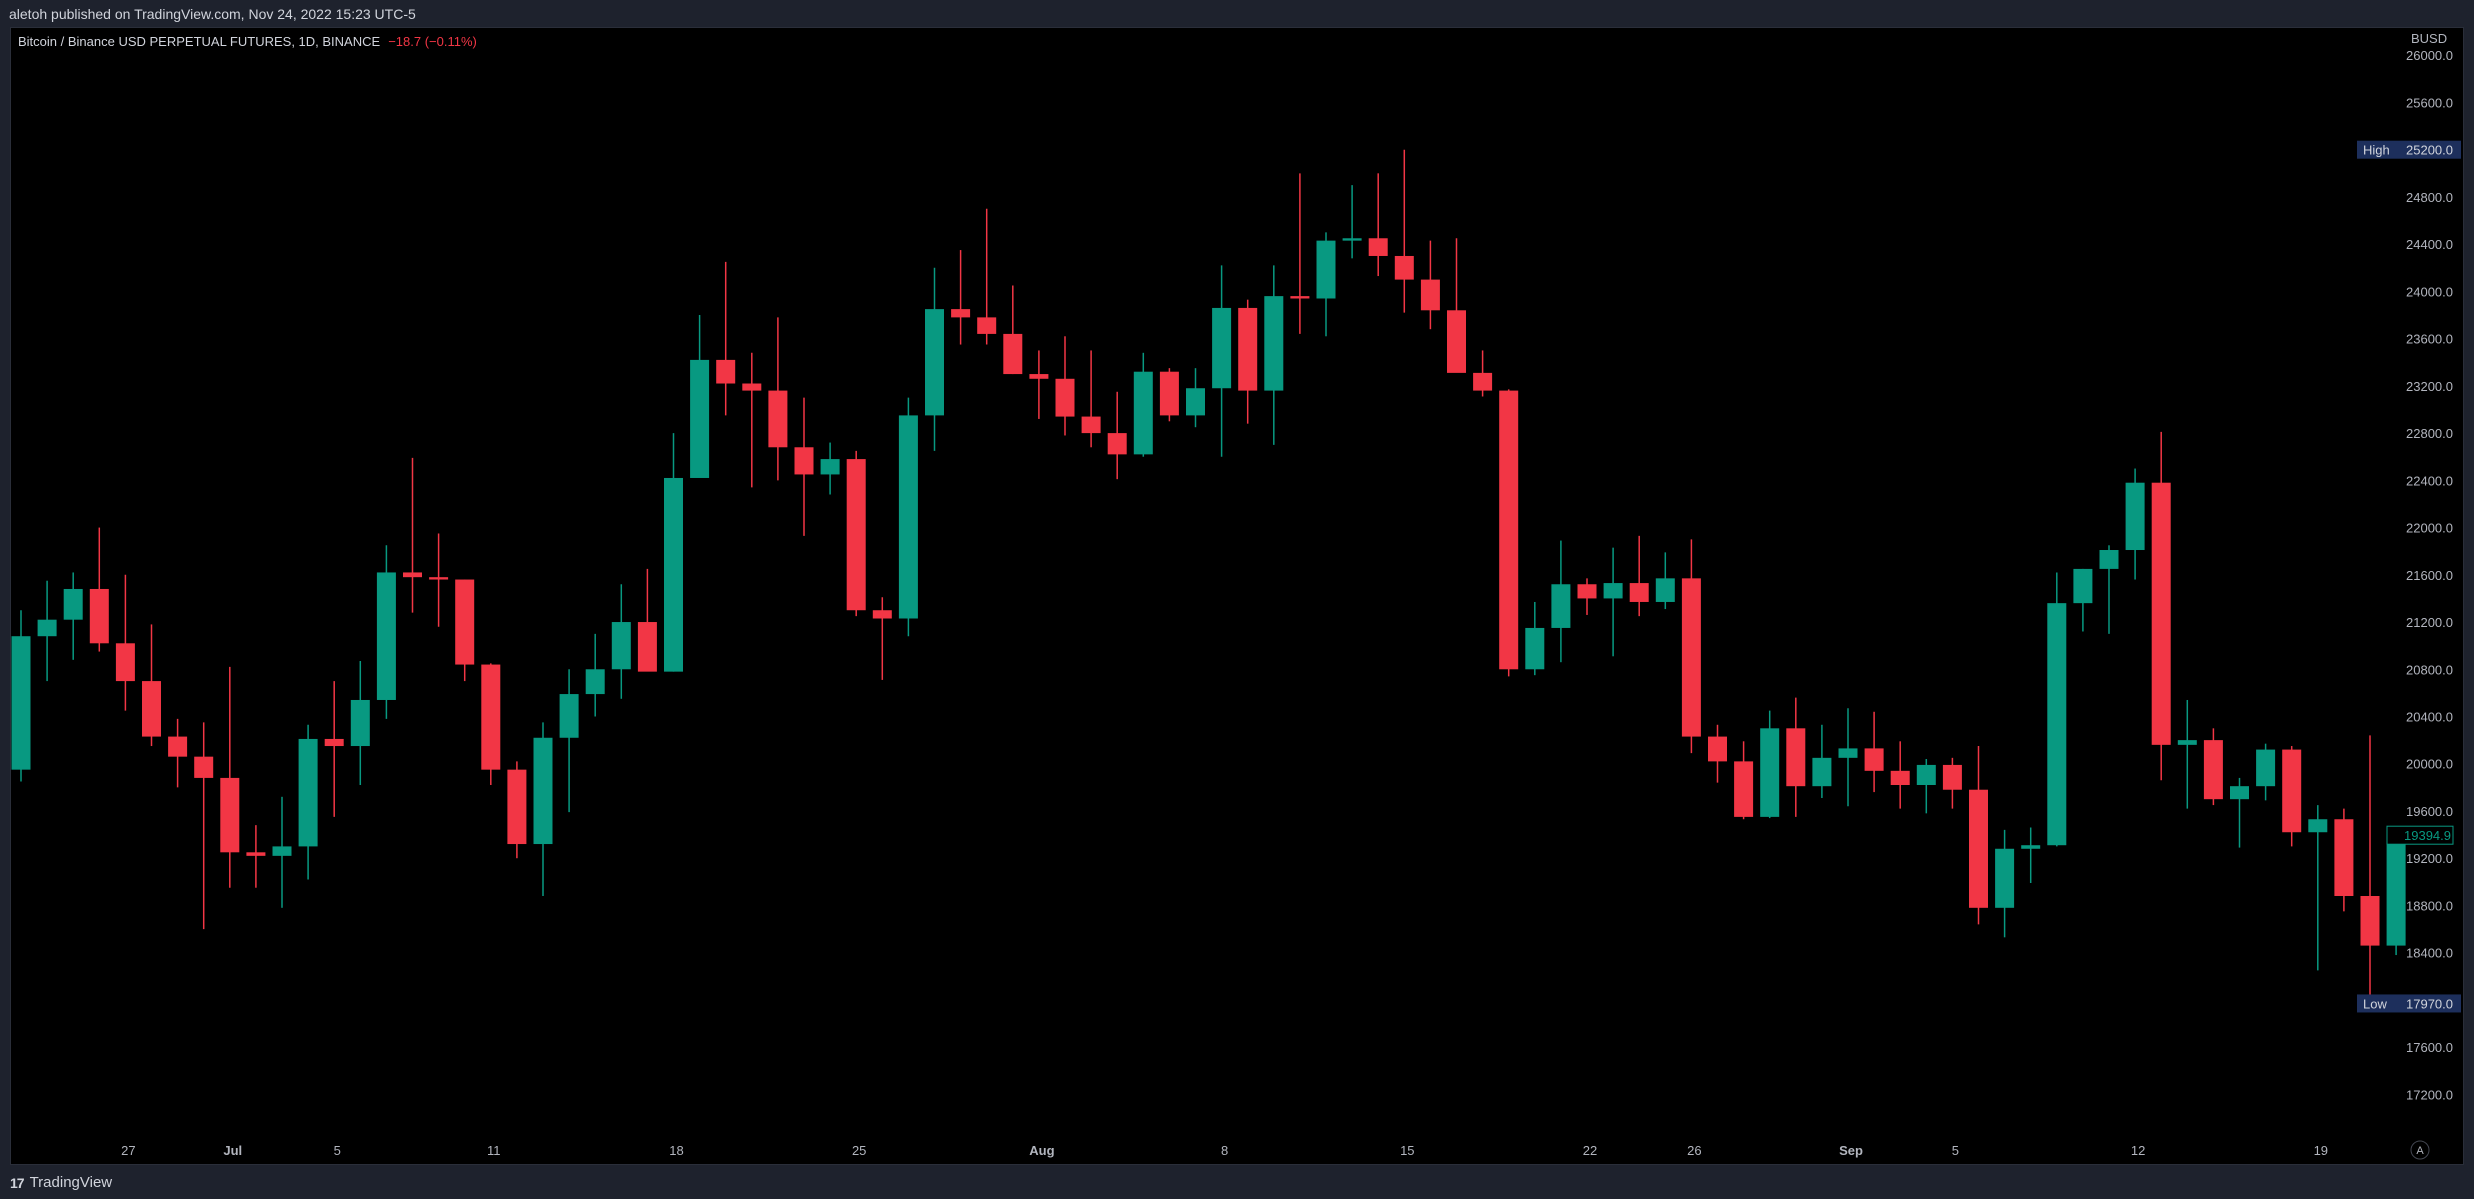  Describe the element at coordinates (494, 1150) in the screenshot. I see `x-tick-label: 11` at that location.